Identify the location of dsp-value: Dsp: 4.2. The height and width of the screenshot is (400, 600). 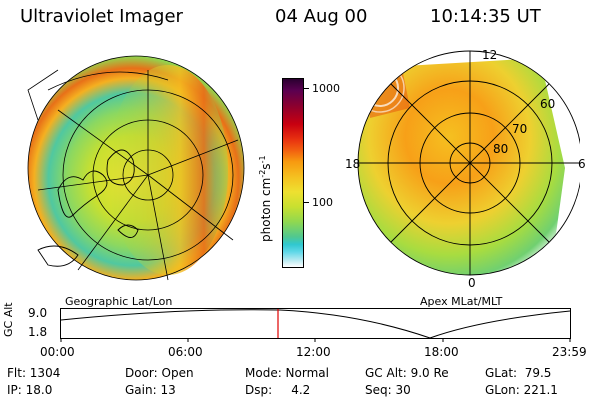
(278, 390).